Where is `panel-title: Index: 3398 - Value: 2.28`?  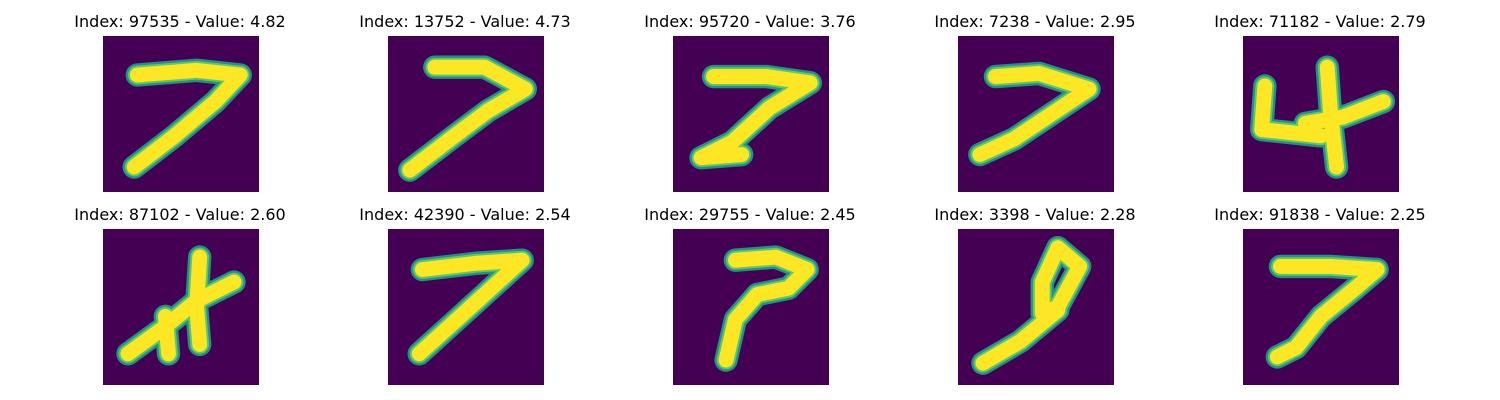 panel-title: Index: 3398 - Value: 2.28 is located at coordinates (1035, 214).